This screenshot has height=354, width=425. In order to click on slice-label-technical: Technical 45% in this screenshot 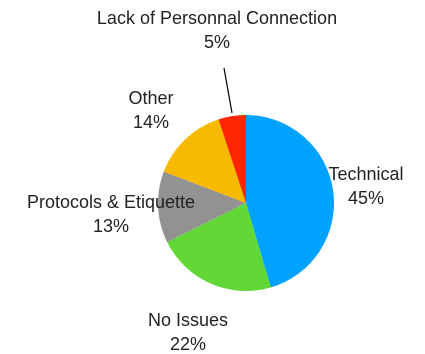, I will do `click(365, 186)`.